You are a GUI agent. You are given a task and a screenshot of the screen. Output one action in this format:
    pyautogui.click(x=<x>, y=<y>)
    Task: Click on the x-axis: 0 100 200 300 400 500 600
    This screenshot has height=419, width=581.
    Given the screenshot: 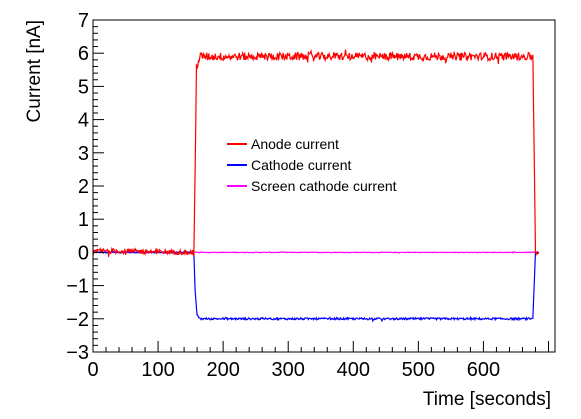 What is the action you would take?
    pyautogui.click(x=318, y=361)
    